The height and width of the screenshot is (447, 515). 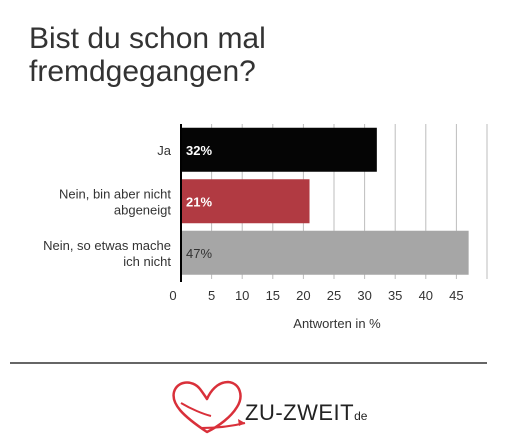 I want to click on category-label: Nein, bin aber nicht, so click(x=115, y=193).